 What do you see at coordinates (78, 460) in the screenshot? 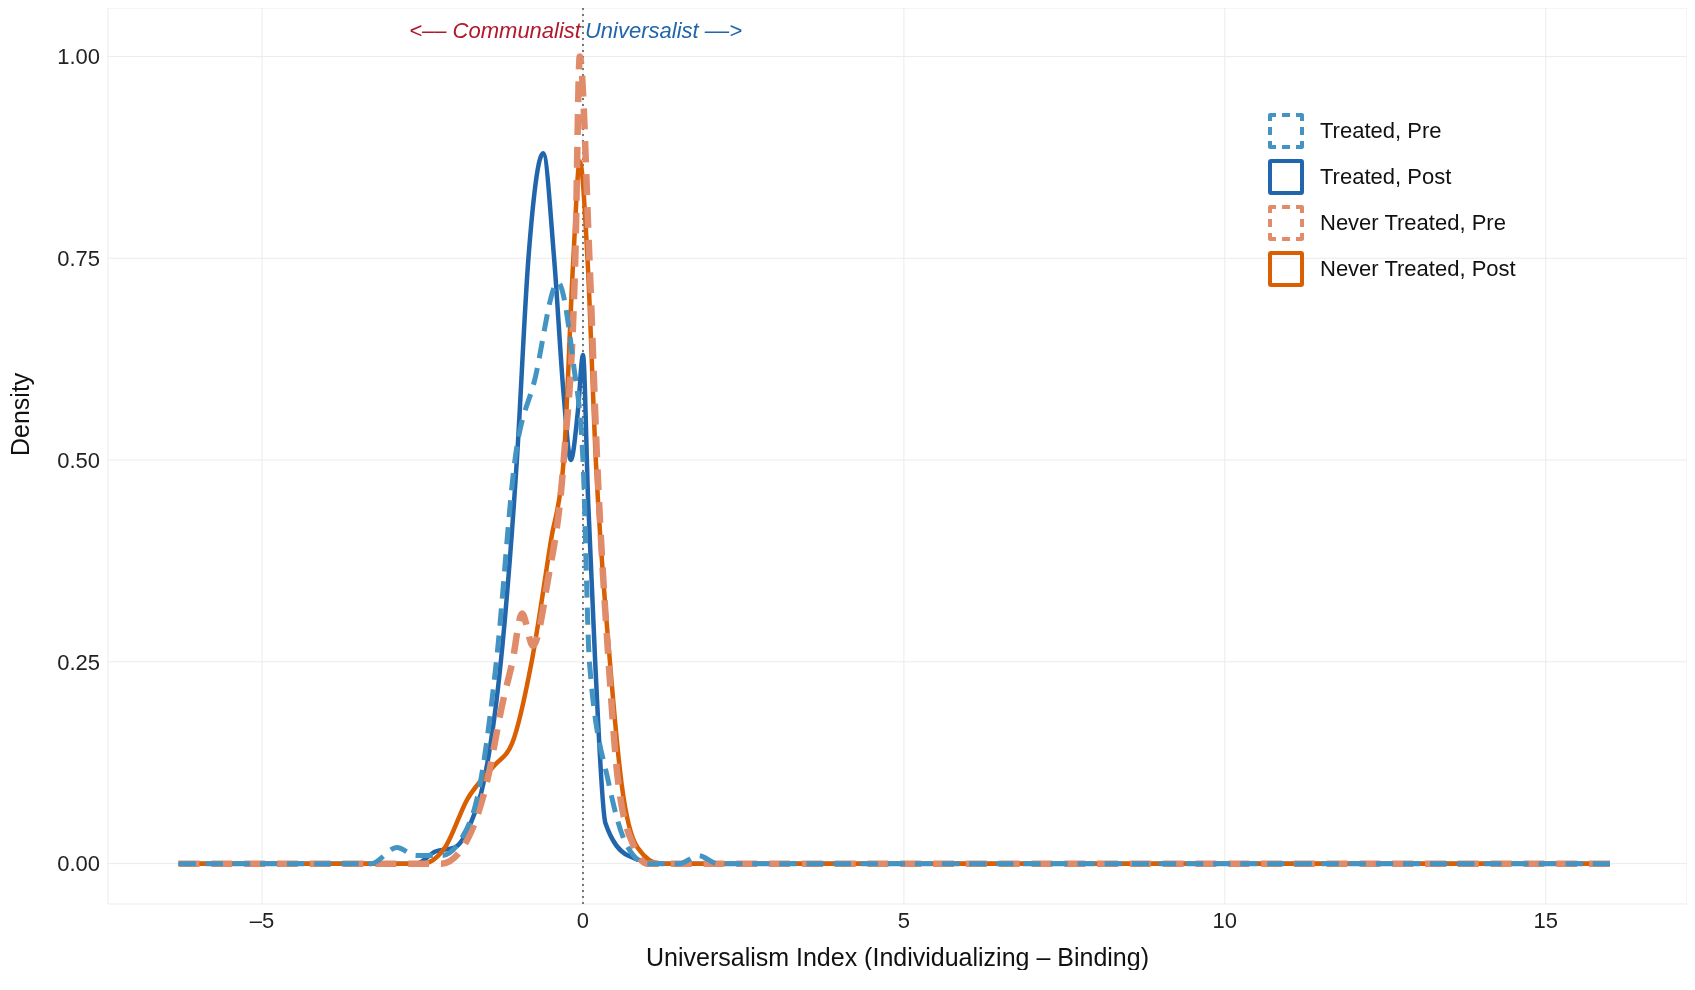
I see `y-tick-label: 0.50` at bounding box center [78, 460].